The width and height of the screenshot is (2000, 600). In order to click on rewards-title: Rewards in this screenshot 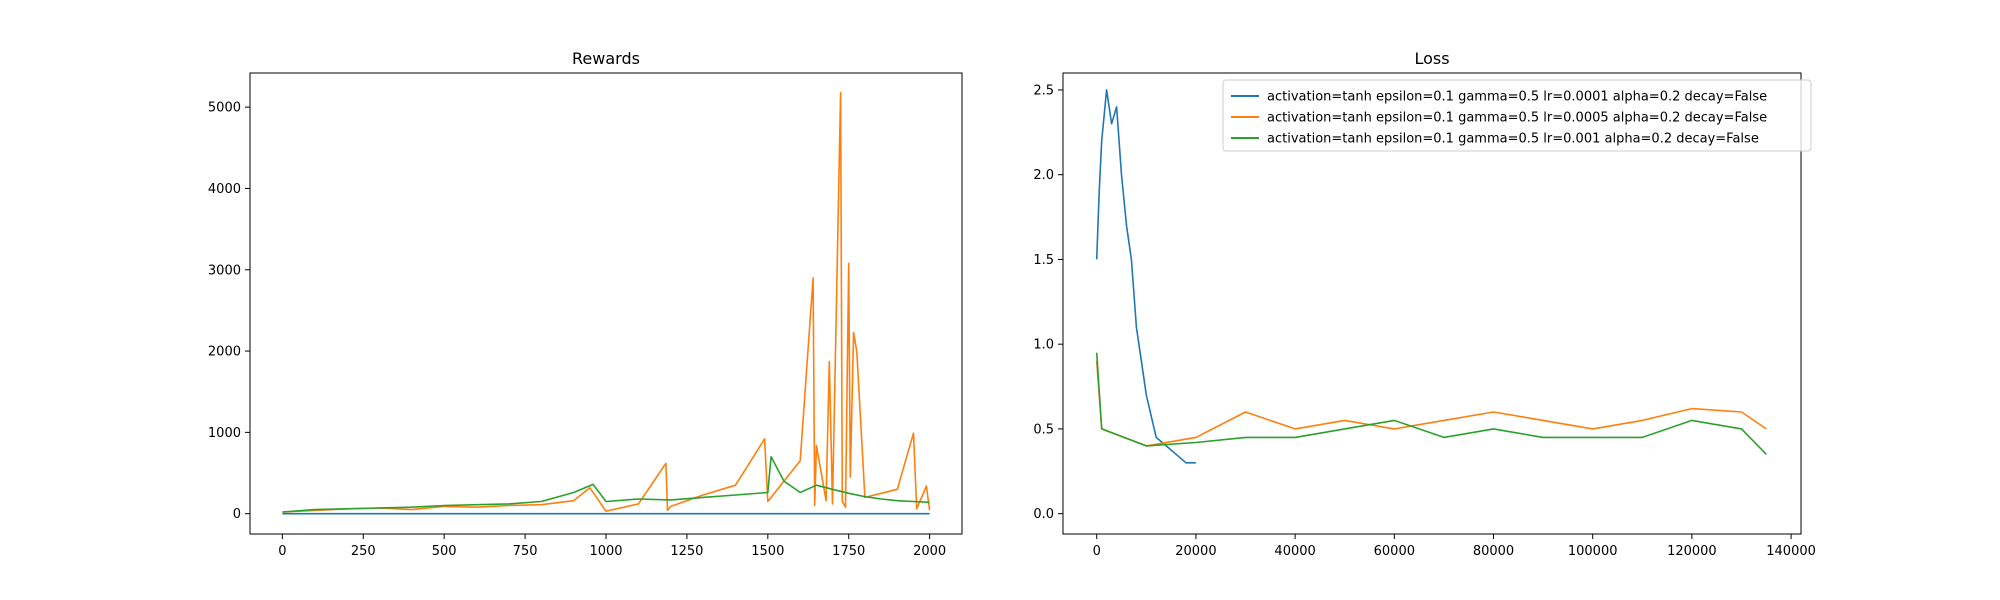, I will do `click(606, 58)`.